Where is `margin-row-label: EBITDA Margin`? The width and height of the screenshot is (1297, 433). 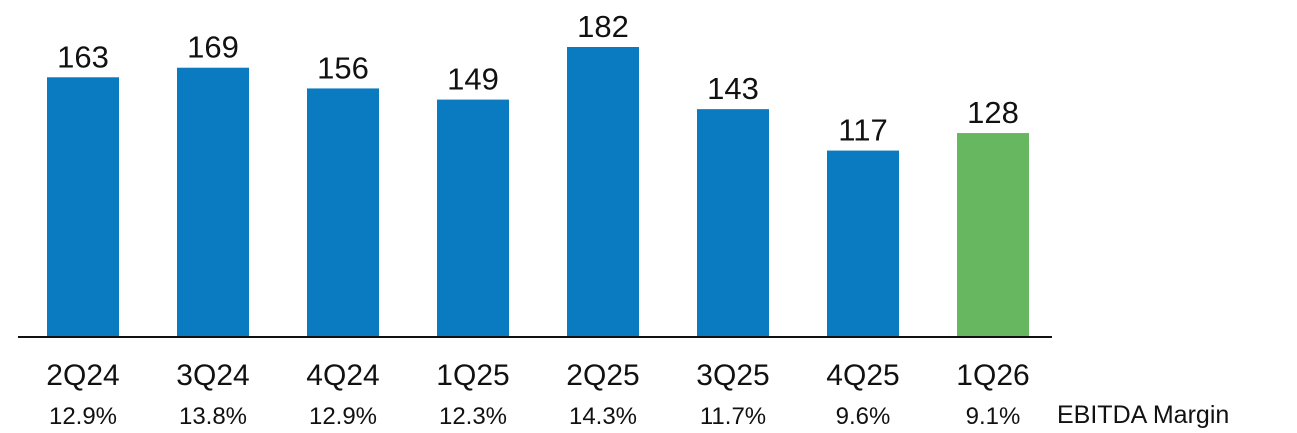
margin-row-label: EBITDA Margin is located at coordinates (1143, 415).